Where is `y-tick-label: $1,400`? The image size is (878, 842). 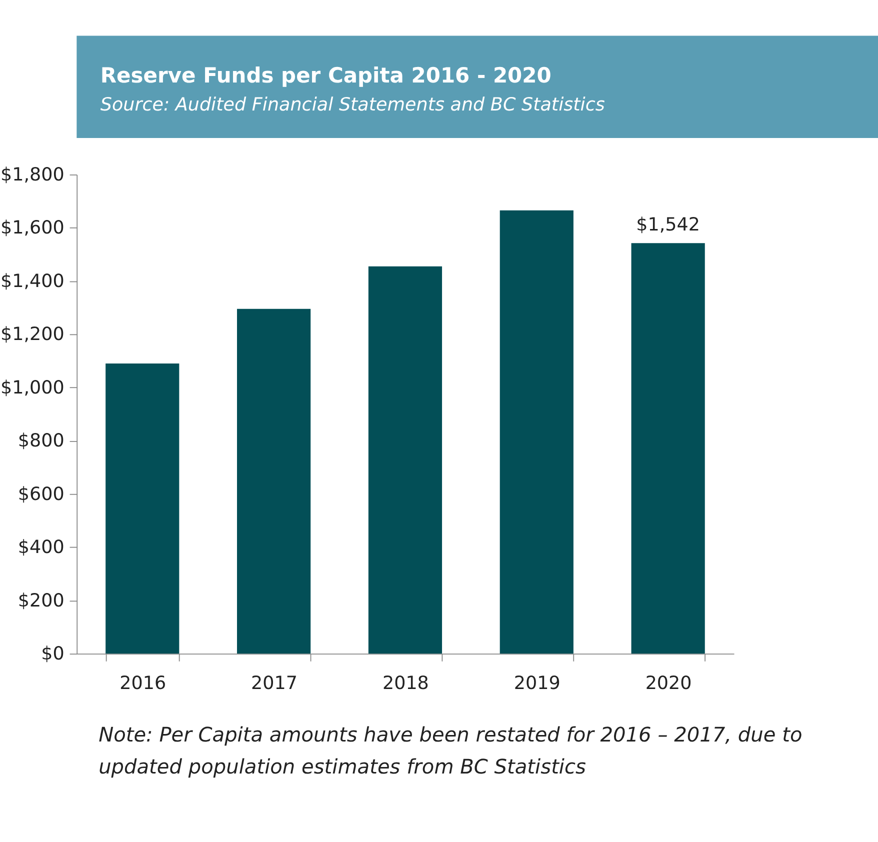
y-tick-label: $1,400 is located at coordinates (32, 281).